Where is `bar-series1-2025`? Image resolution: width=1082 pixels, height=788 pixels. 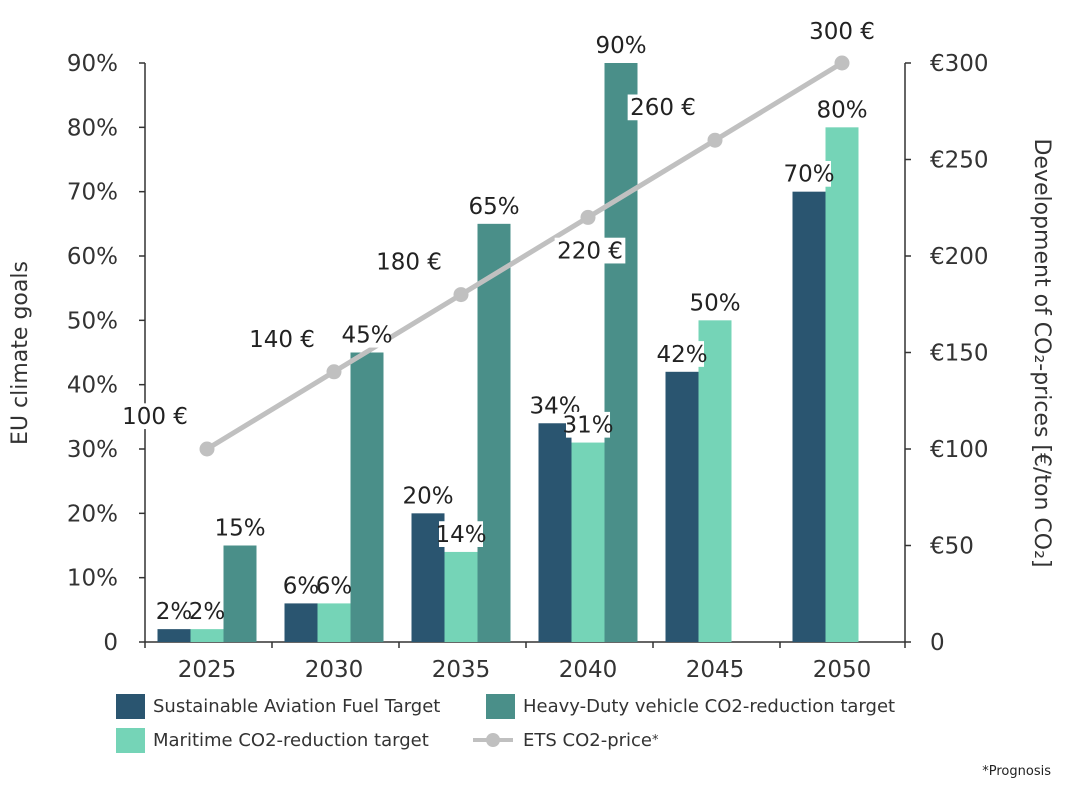
bar-series1-2025 is located at coordinates (207, 635).